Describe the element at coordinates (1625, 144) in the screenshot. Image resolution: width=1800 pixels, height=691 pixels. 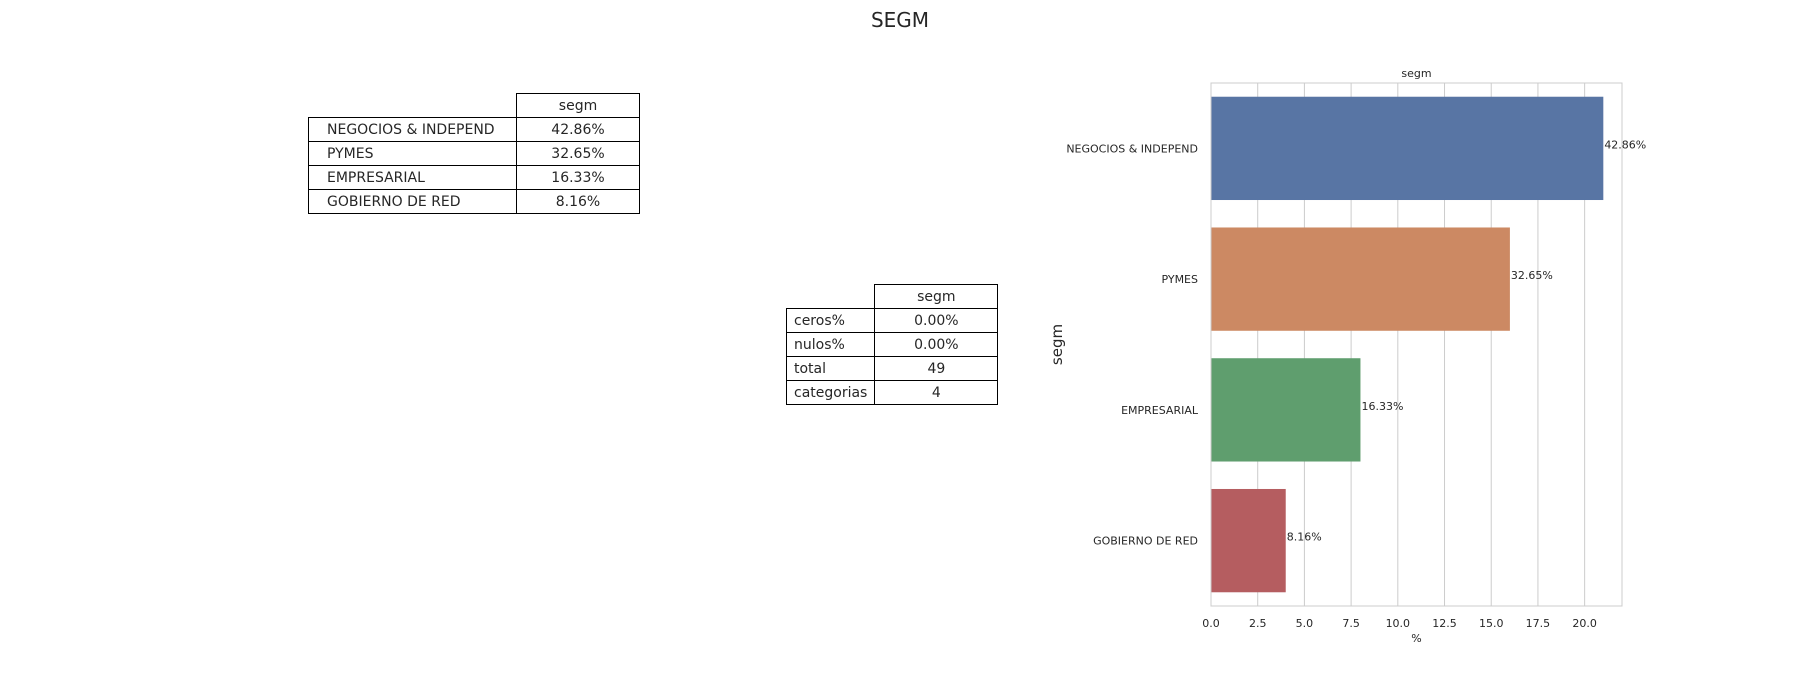
I see `data-label: 42.86%` at that location.